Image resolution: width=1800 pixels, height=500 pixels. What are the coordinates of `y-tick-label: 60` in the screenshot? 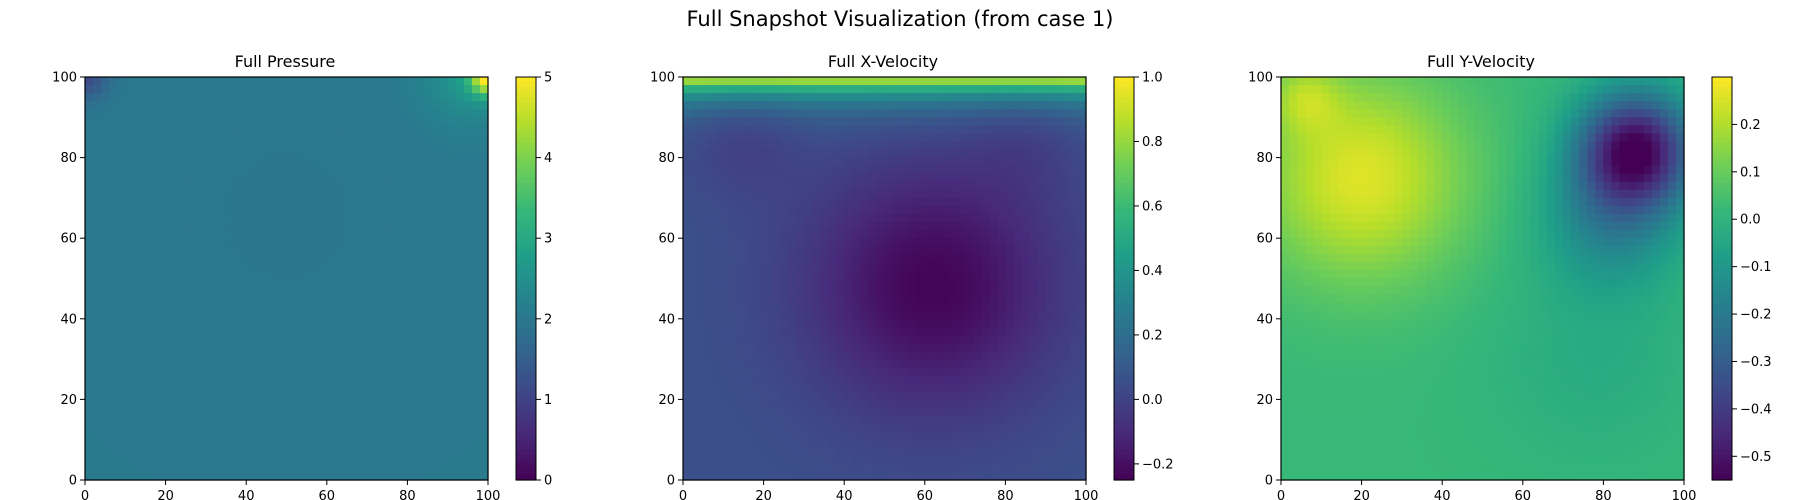 It's located at (68, 239).